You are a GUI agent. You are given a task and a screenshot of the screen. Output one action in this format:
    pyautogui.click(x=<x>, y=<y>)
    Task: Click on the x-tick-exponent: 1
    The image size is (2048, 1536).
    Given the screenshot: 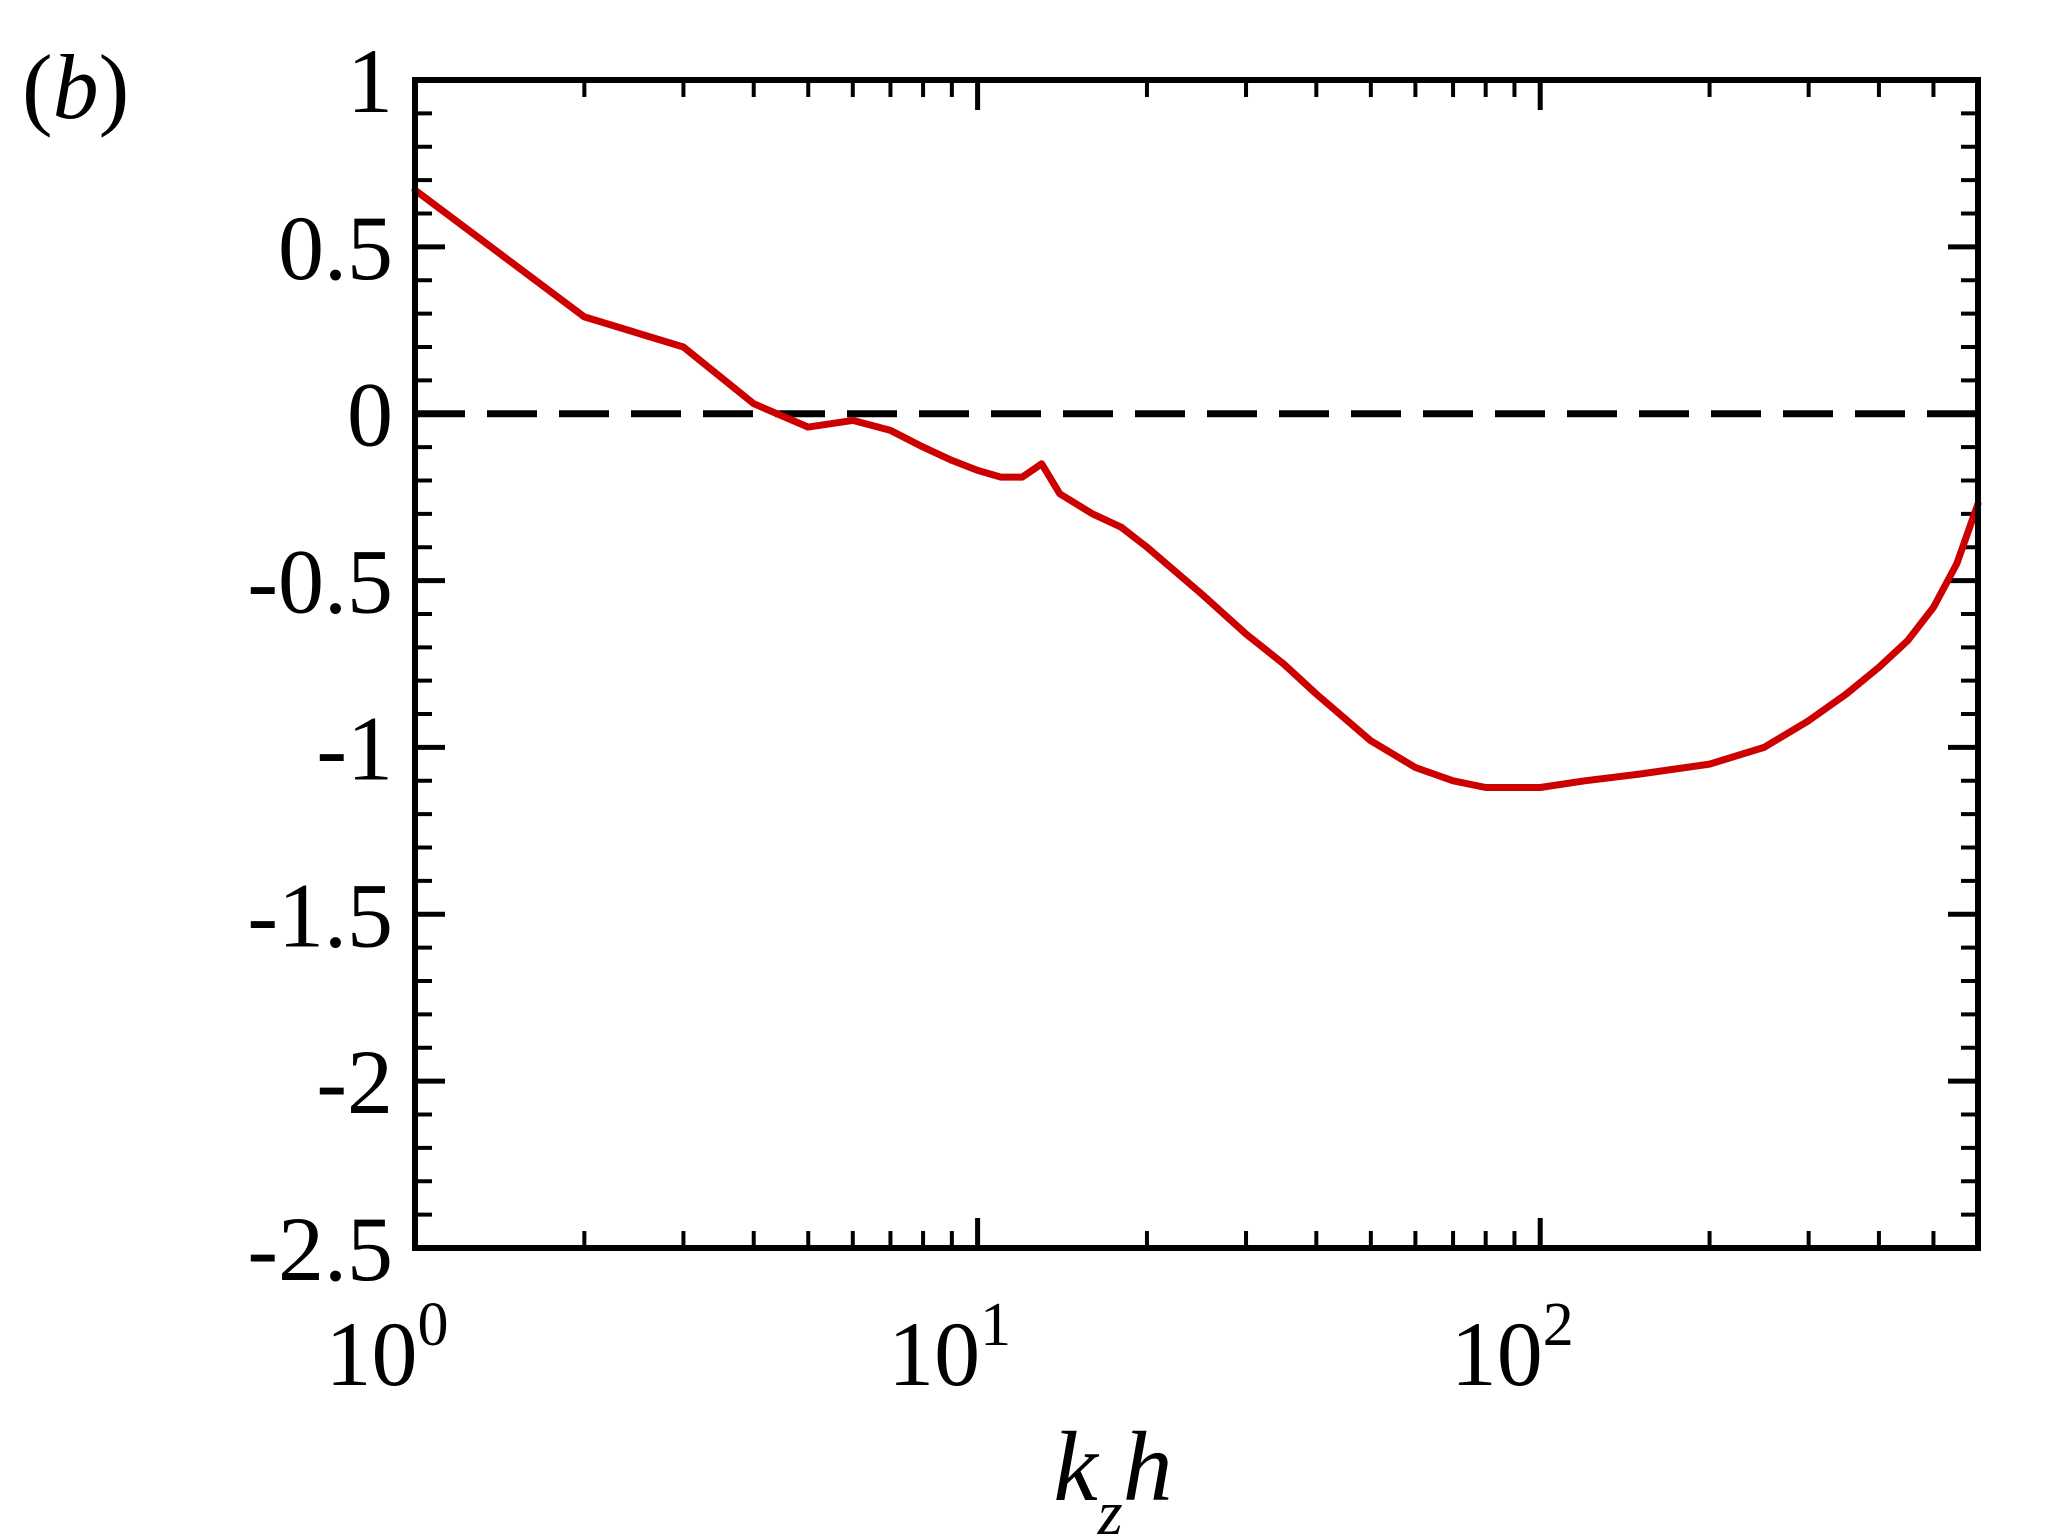 What is the action you would take?
    pyautogui.click(x=995, y=1325)
    